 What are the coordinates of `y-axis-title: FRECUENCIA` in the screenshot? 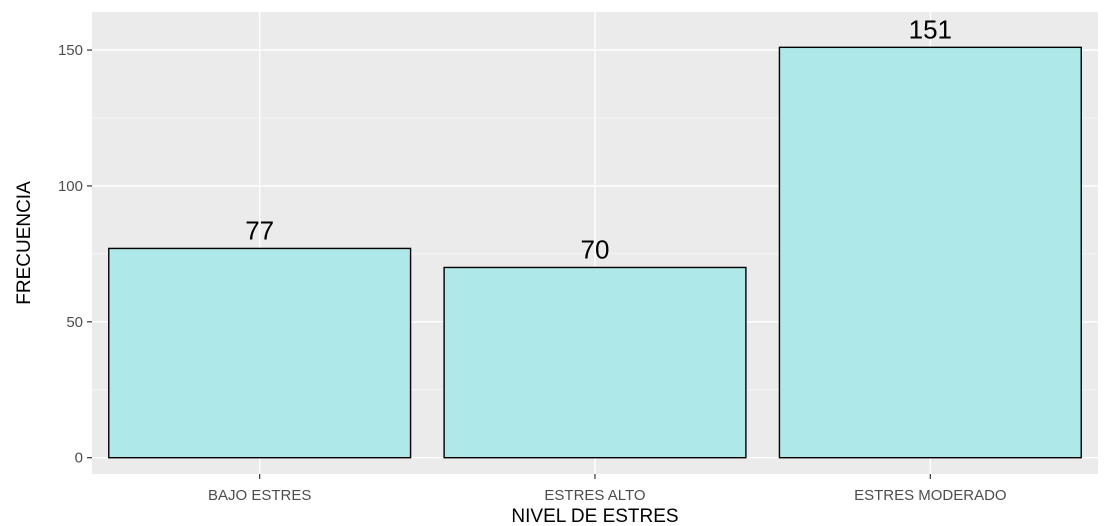 It's located at (24, 243).